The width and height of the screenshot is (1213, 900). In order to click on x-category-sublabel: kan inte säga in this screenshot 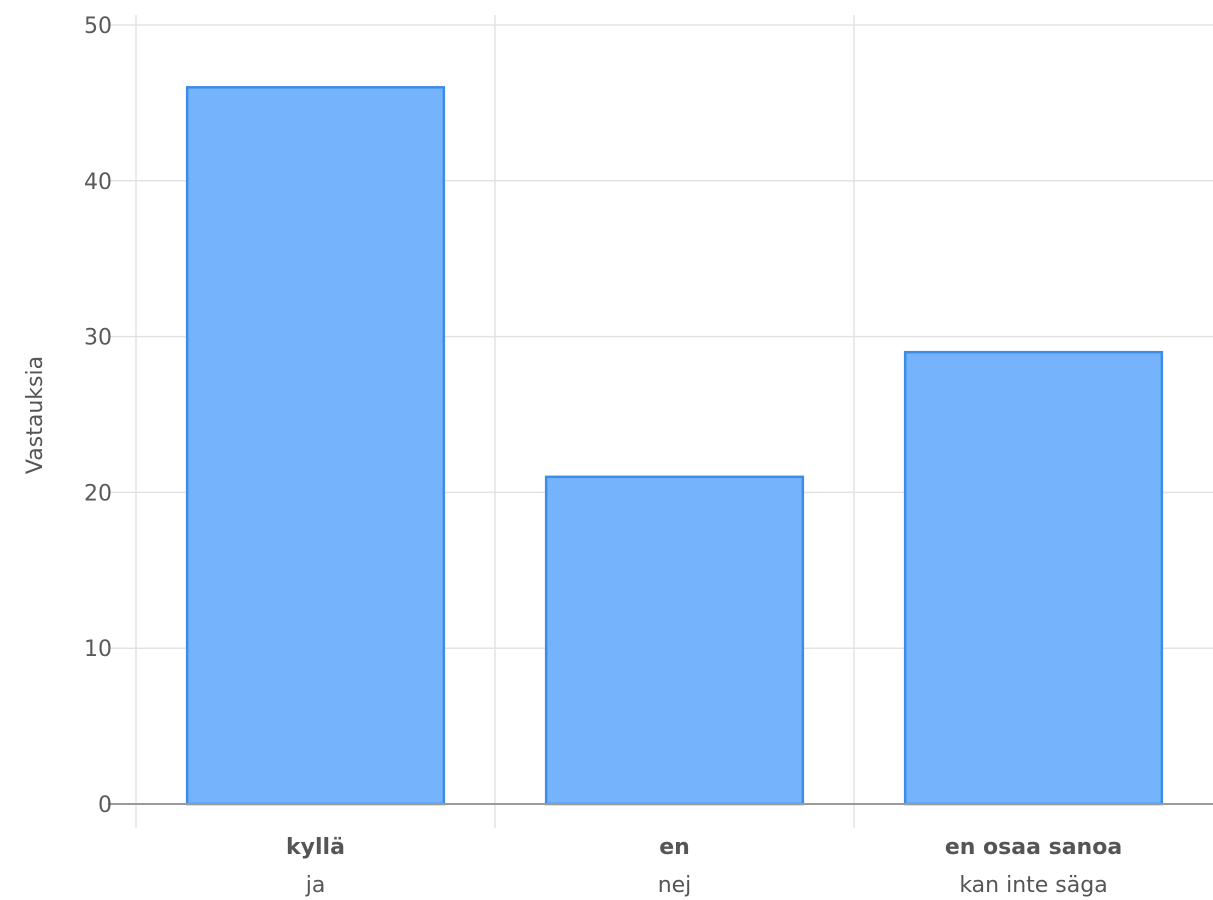, I will do `click(1033, 885)`.